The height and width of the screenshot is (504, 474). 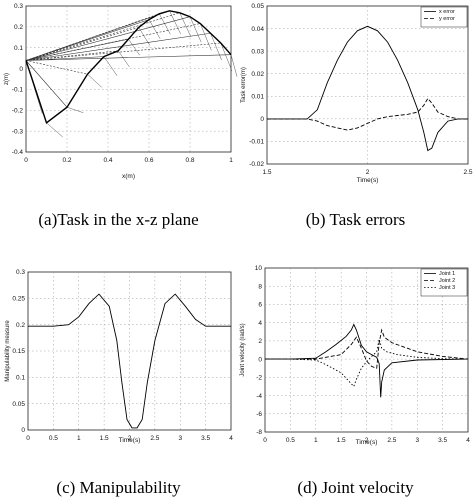 I want to click on y-tick-label: 10, so click(x=259, y=268).